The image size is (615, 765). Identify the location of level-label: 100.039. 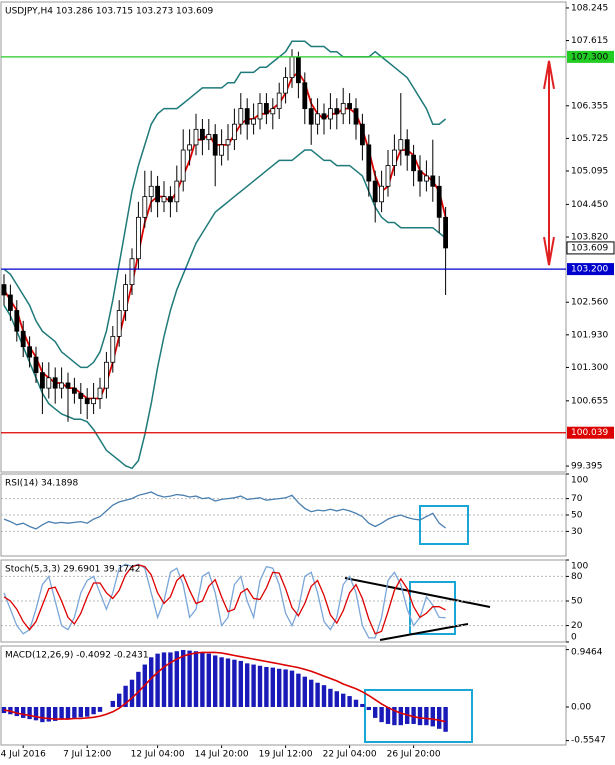
(589, 433).